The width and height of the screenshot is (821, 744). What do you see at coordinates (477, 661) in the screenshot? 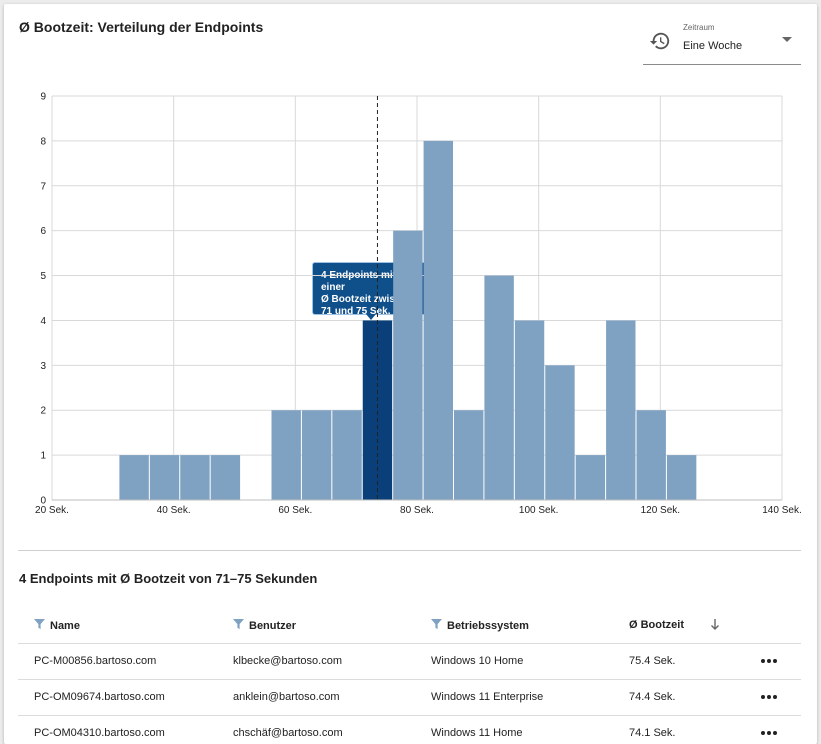
I see `cell-os: Windows 10 Home` at bounding box center [477, 661].